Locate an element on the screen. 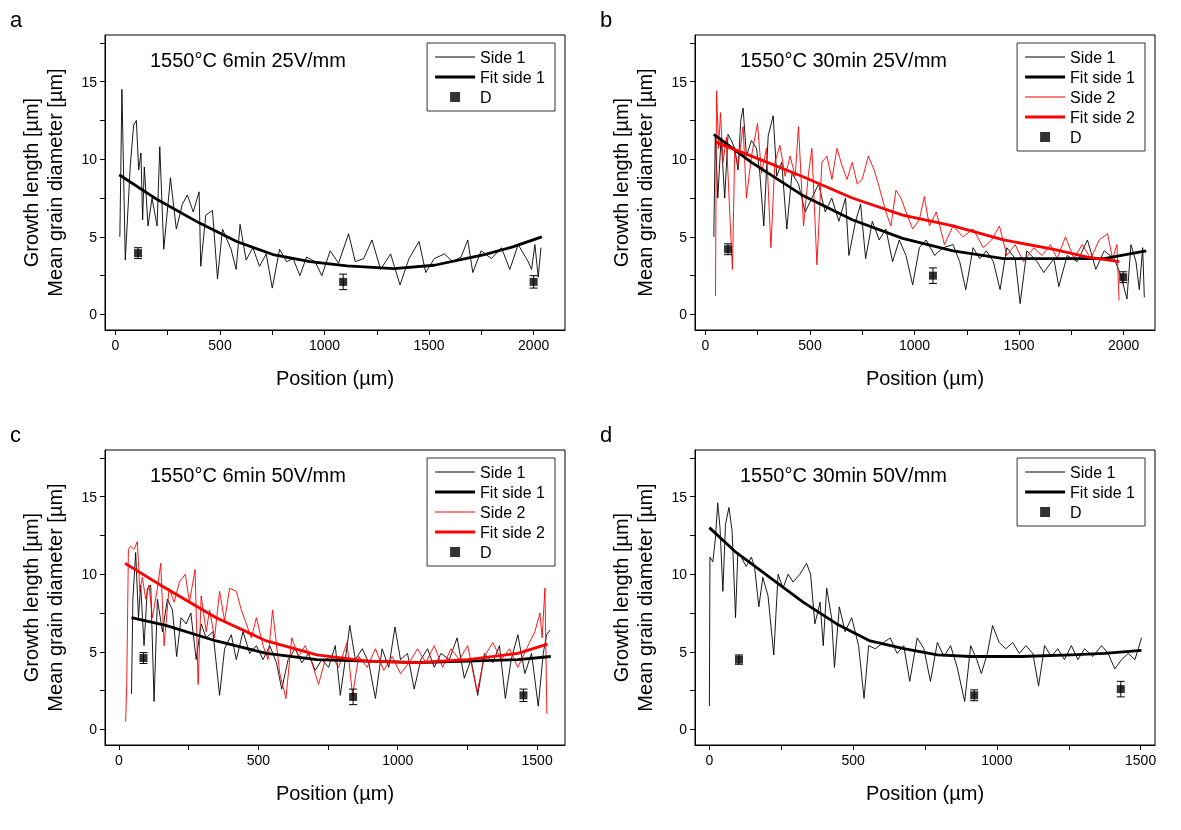  text: b is located at coordinates (606, 19).